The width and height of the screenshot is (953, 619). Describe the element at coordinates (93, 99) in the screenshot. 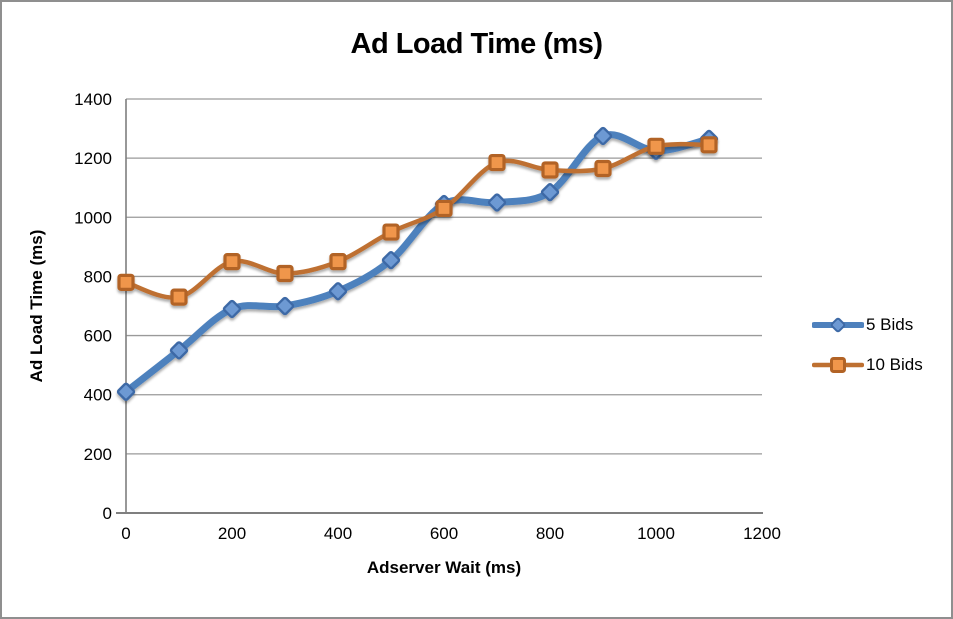

I see `y-tick-label: 1400` at that location.